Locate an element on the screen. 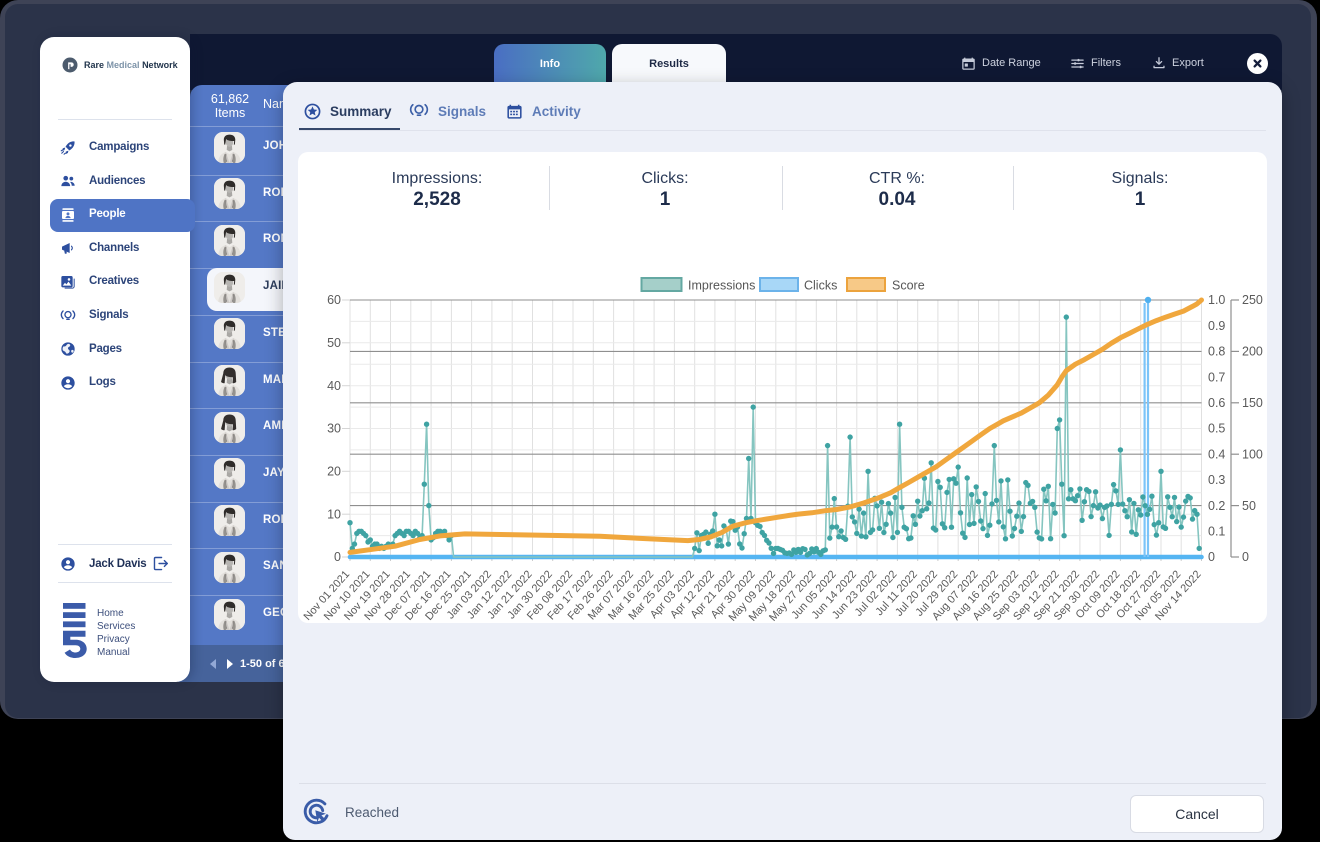 The image size is (1320, 842). svg-text: 0.9 is located at coordinates (1216, 326).